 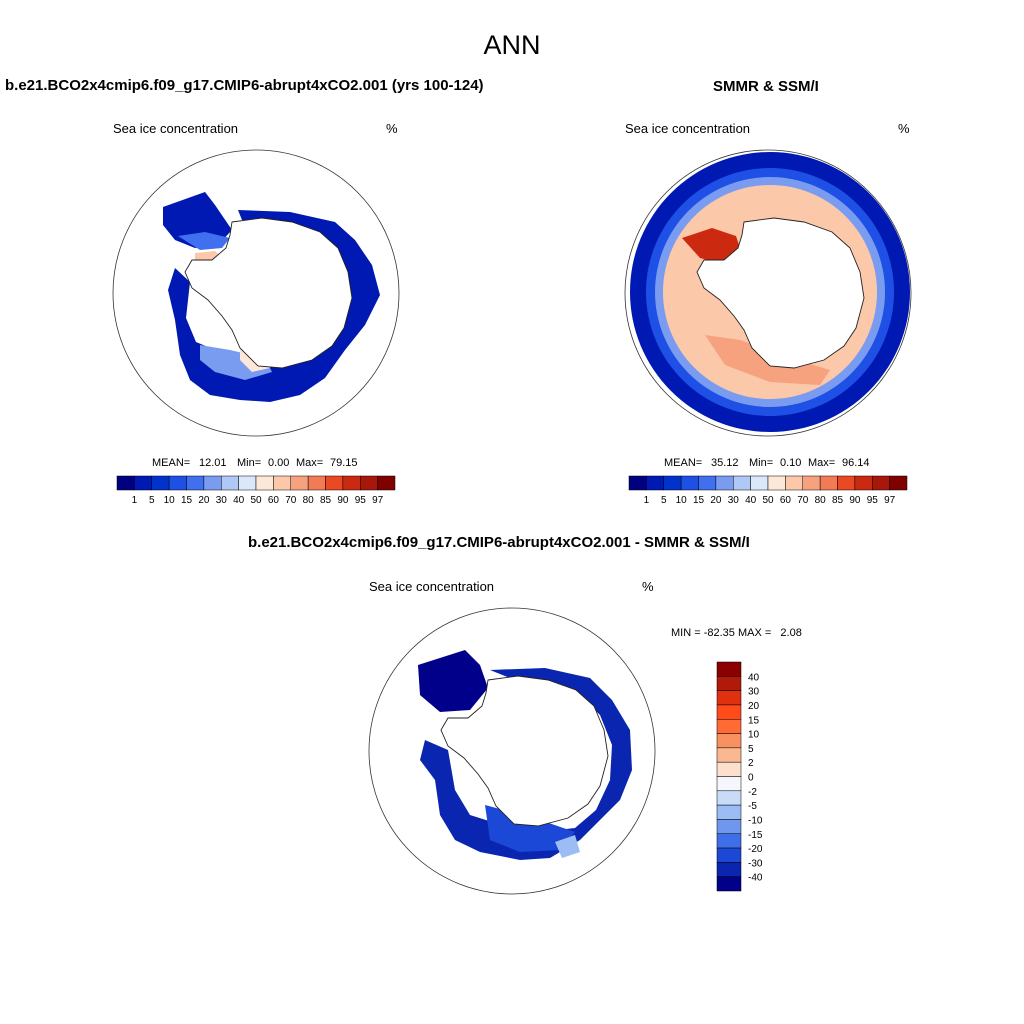 I want to click on colorbar-2-label: 5, so click(x=664, y=500).